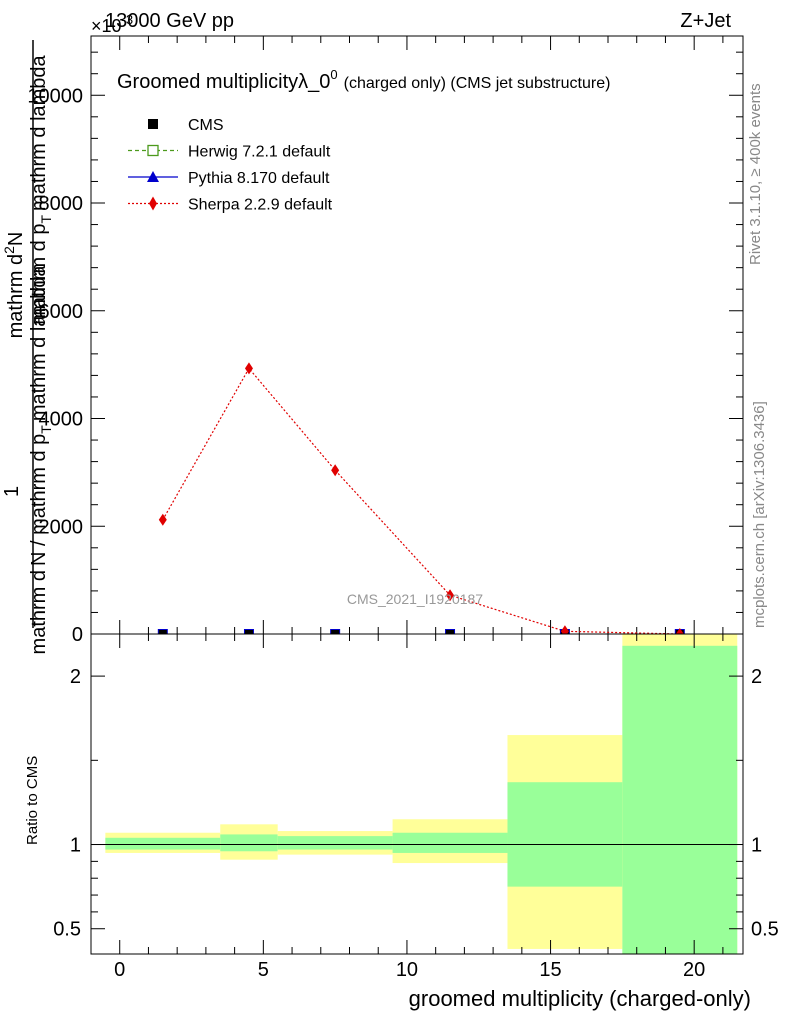  I want to click on y-label-numerator: mathrm d2N, so click(14, 285).